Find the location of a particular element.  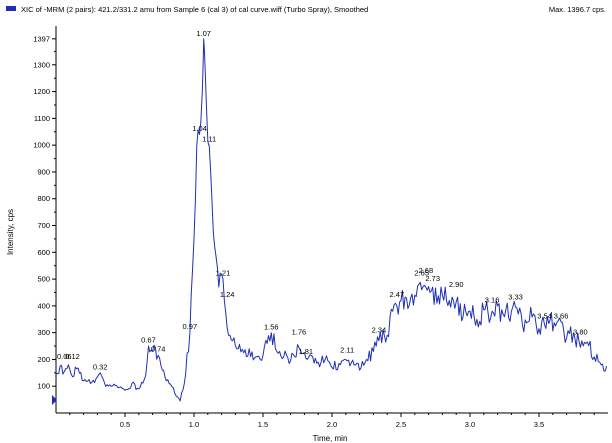

y-tick-label: 300 is located at coordinates (43, 332).